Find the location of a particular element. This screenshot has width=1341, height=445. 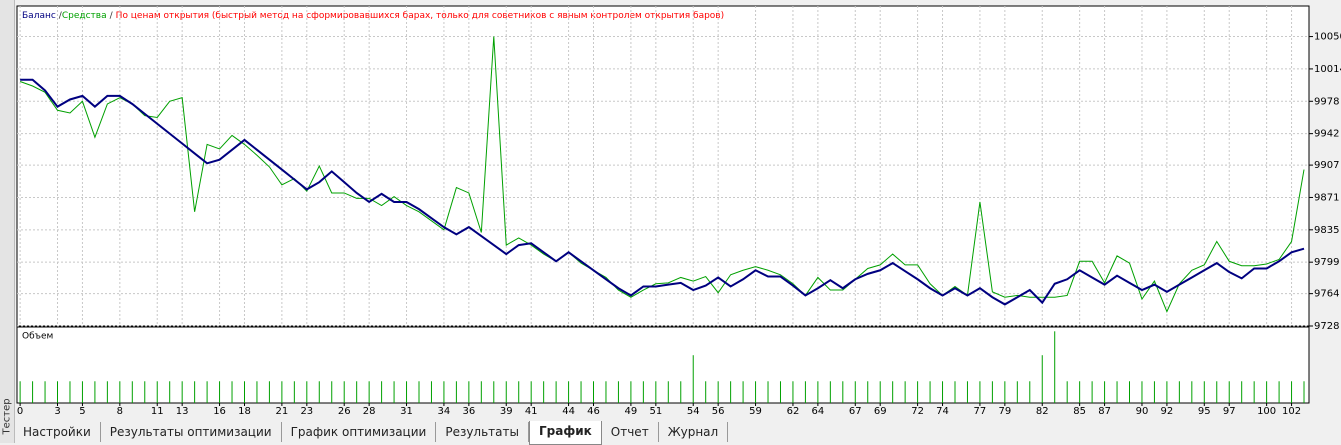

x-tick-label: 79 is located at coordinates (1004, 411).